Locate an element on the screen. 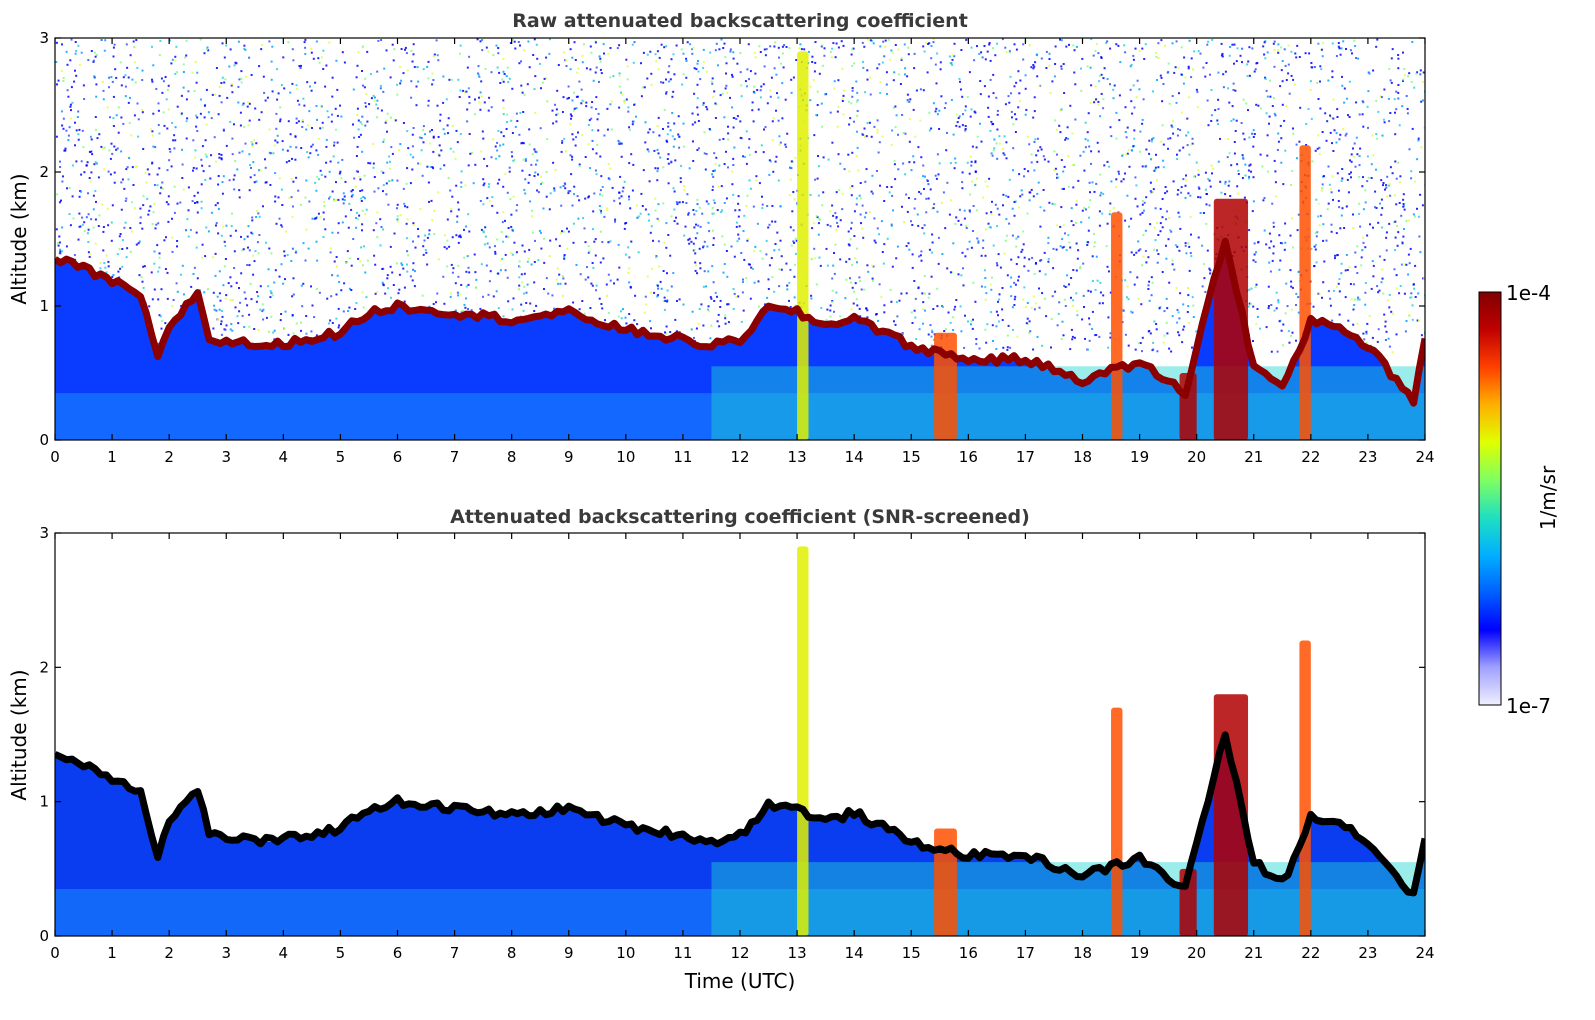 The image size is (1595, 1020). x-axis-label: Time (UTC) is located at coordinates (740, 981).